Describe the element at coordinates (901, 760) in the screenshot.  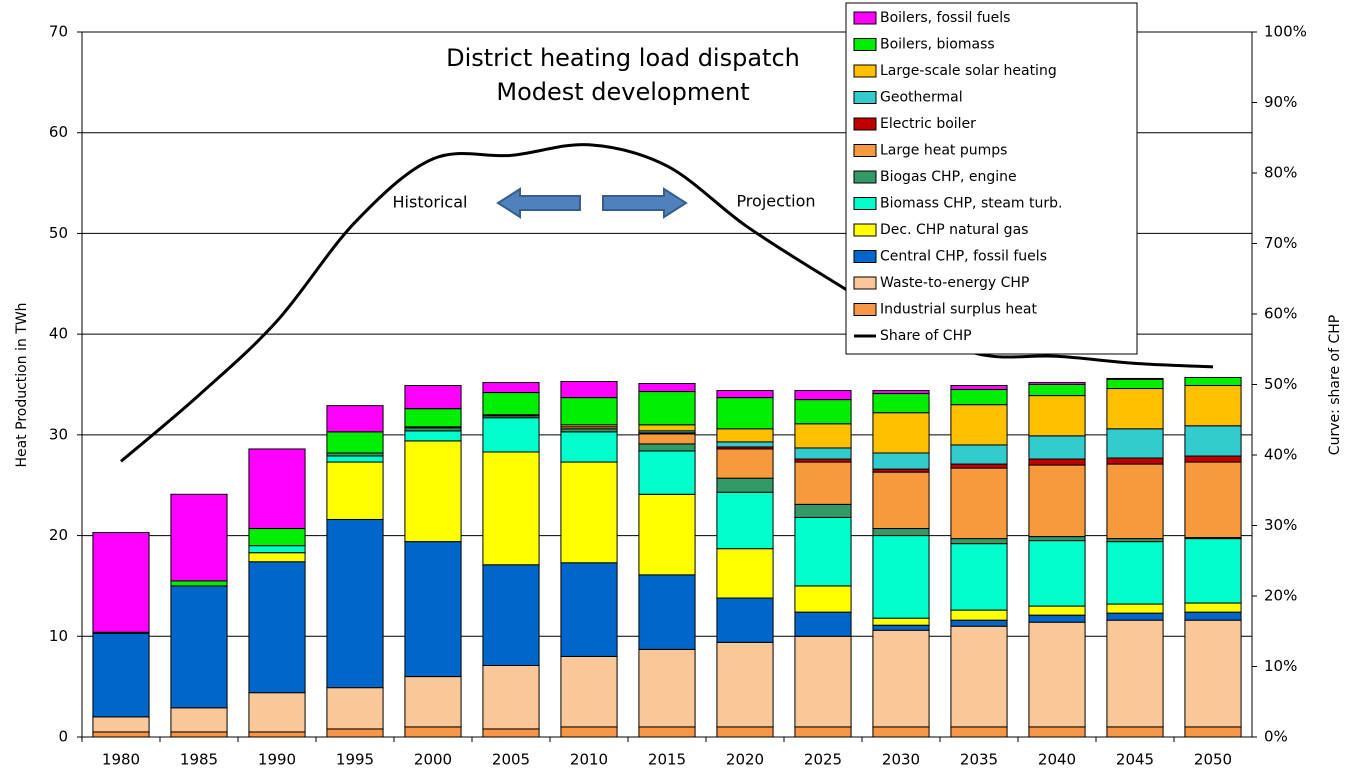
I see `x-tick-label: 2030` at that location.